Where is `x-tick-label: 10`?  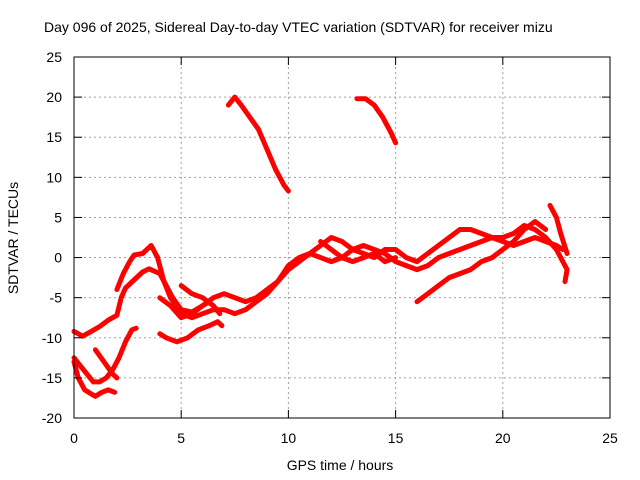
x-tick-label: 10 is located at coordinates (289, 438).